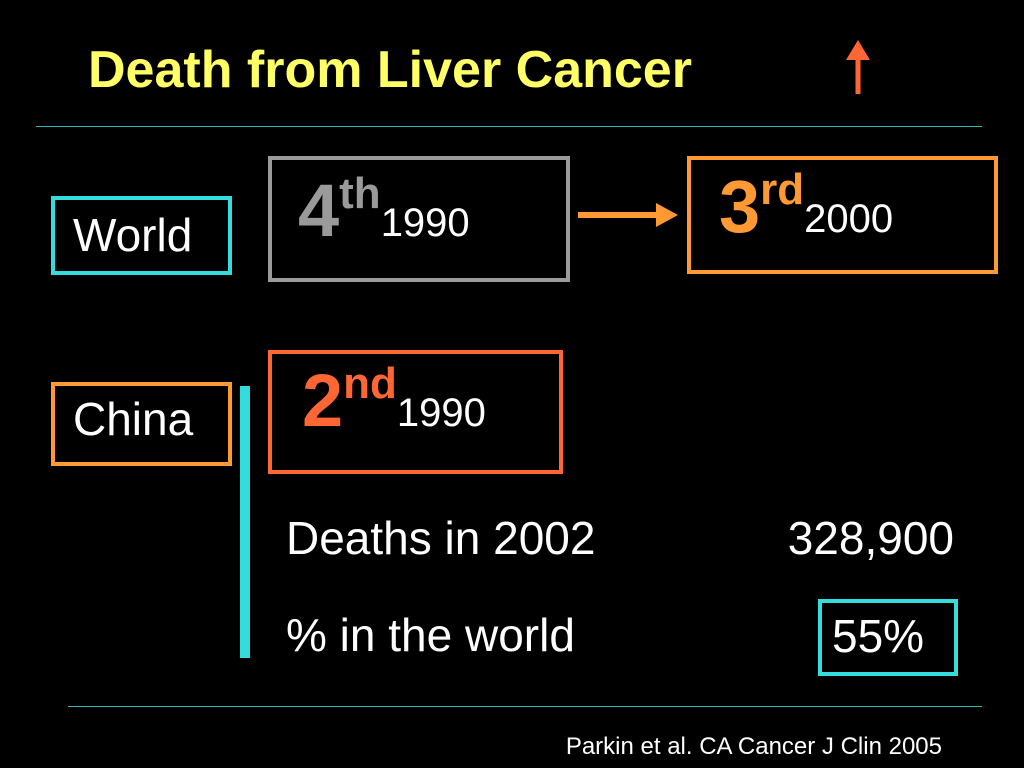 This screenshot has width=1024, height=768. Describe the element at coordinates (441, 413) in the screenshot. I see `china-rank-1990-year: 1990` at that location.